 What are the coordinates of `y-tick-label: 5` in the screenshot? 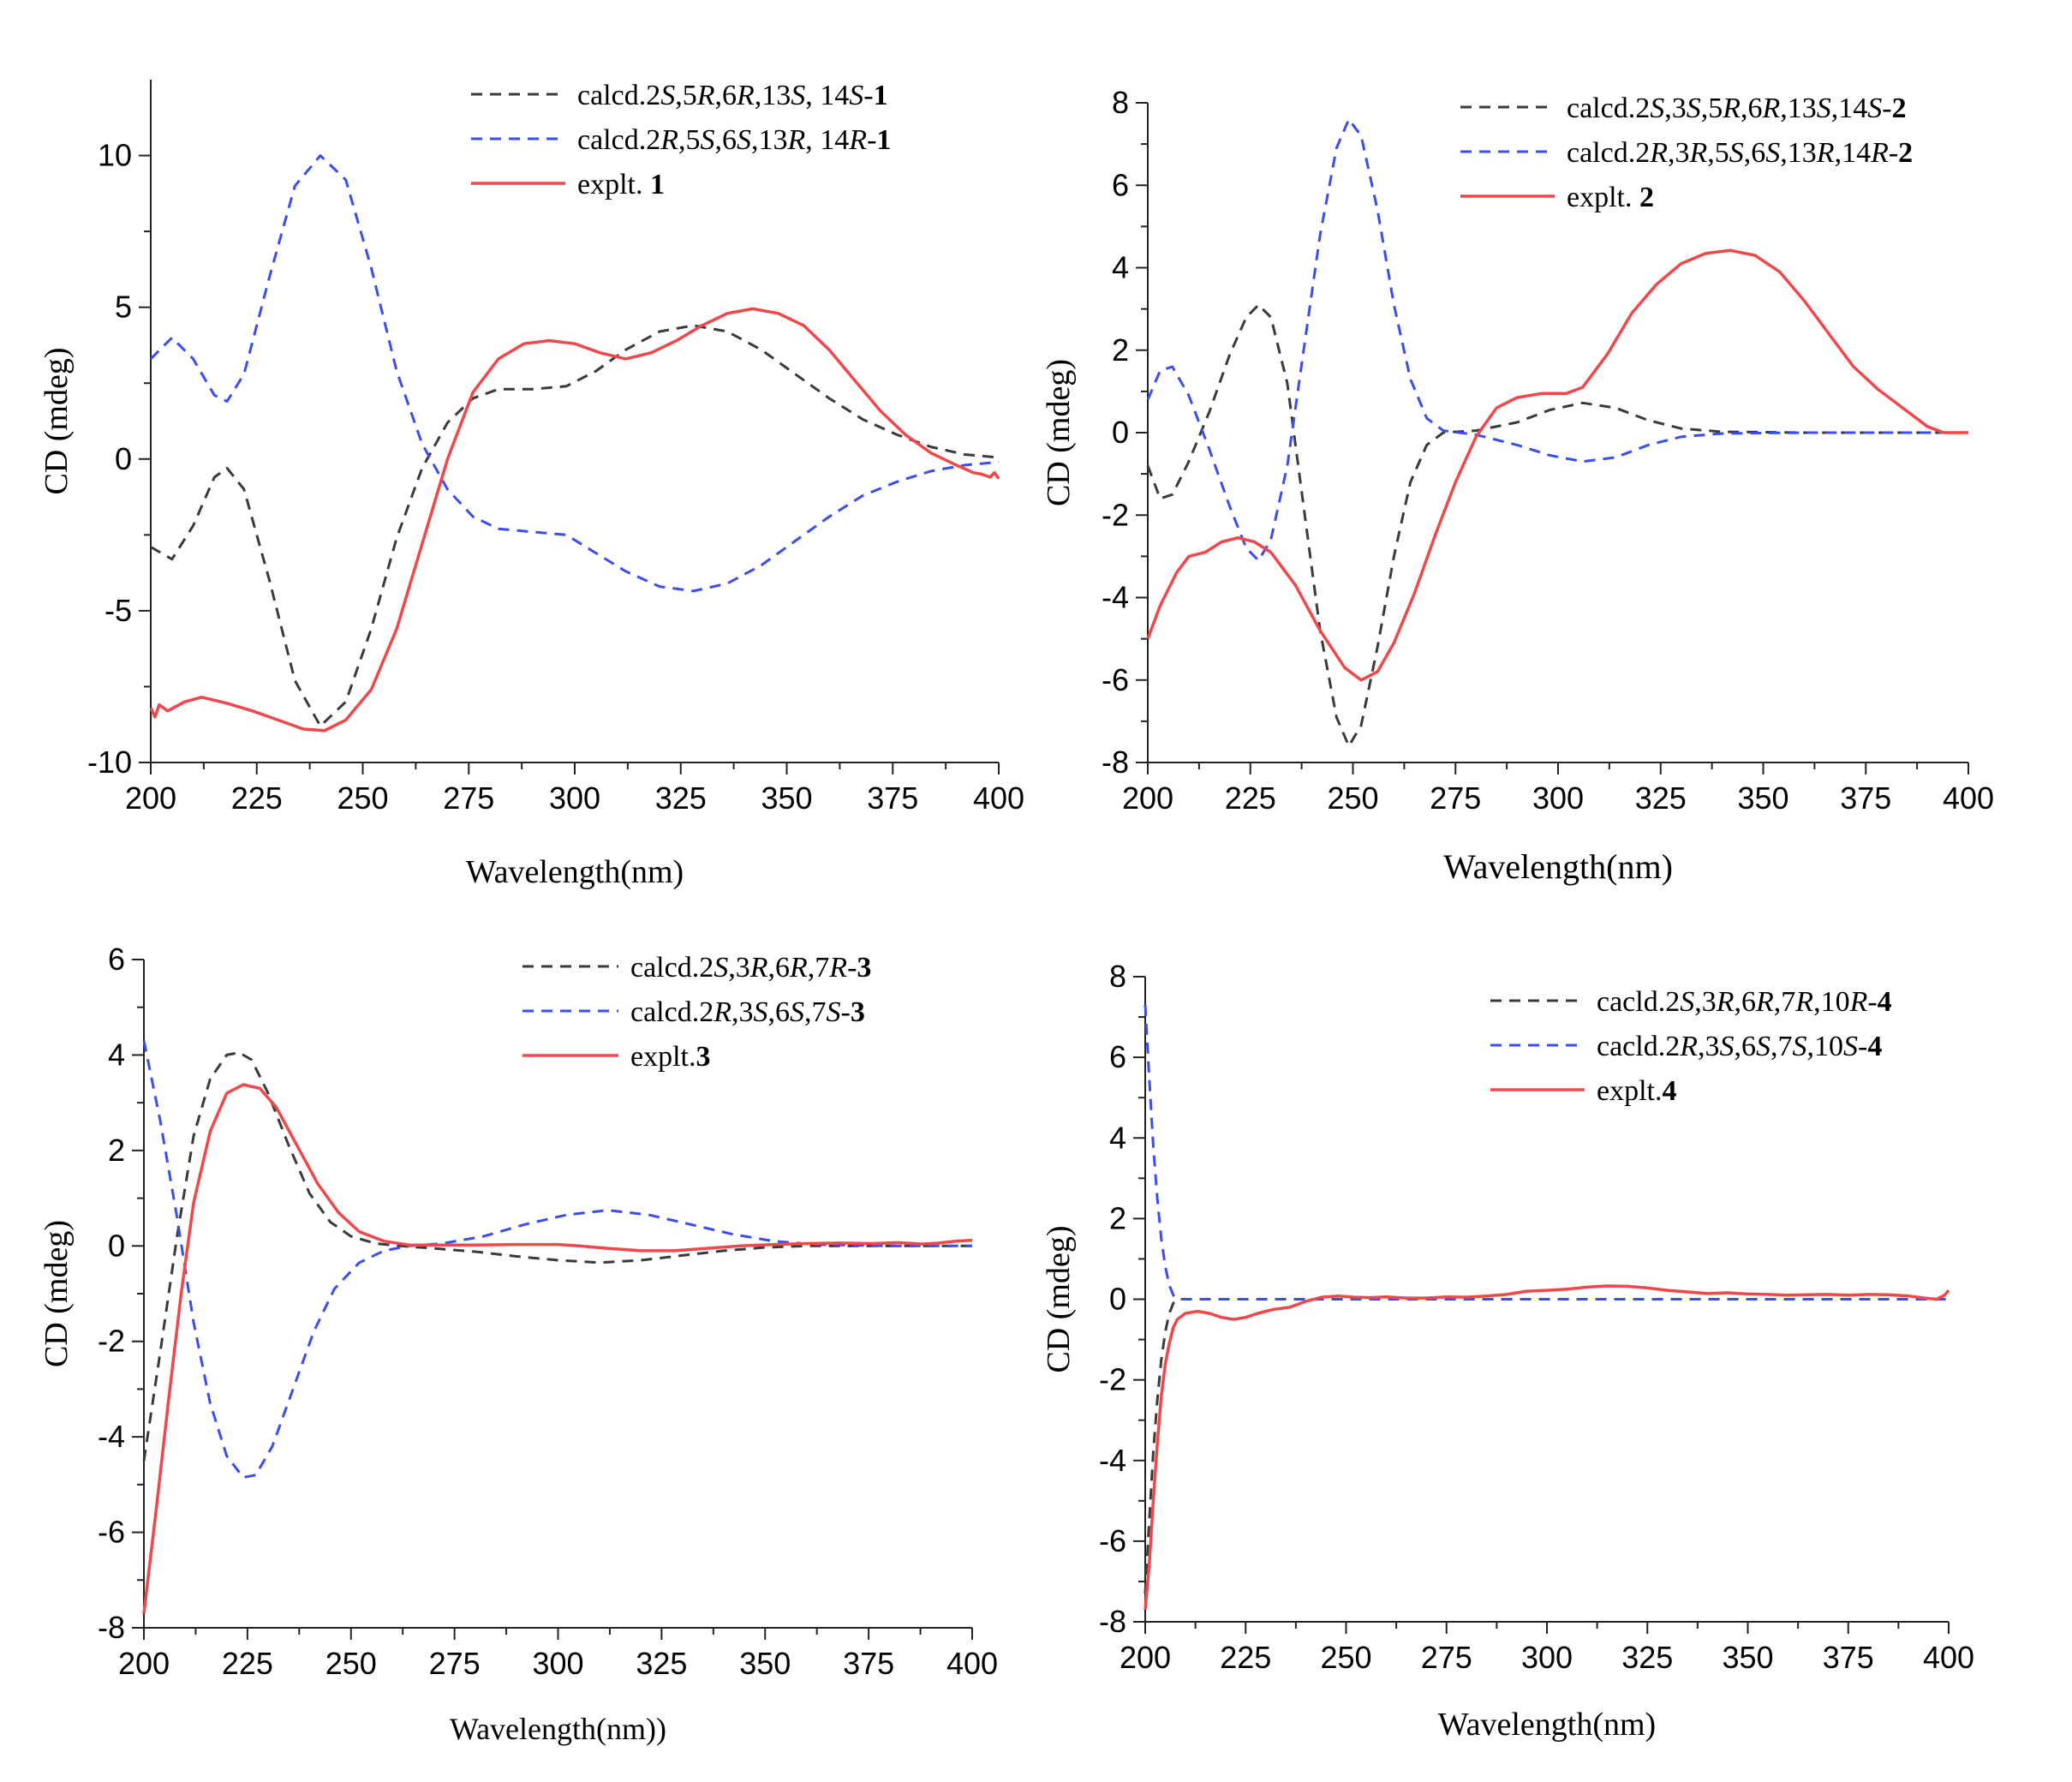 It's located at (123, 307).